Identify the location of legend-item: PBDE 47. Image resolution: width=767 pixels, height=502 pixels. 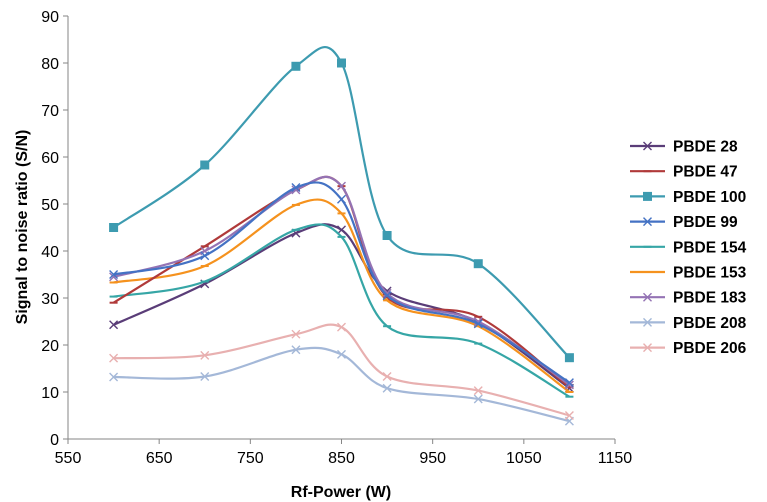
(684, 172).